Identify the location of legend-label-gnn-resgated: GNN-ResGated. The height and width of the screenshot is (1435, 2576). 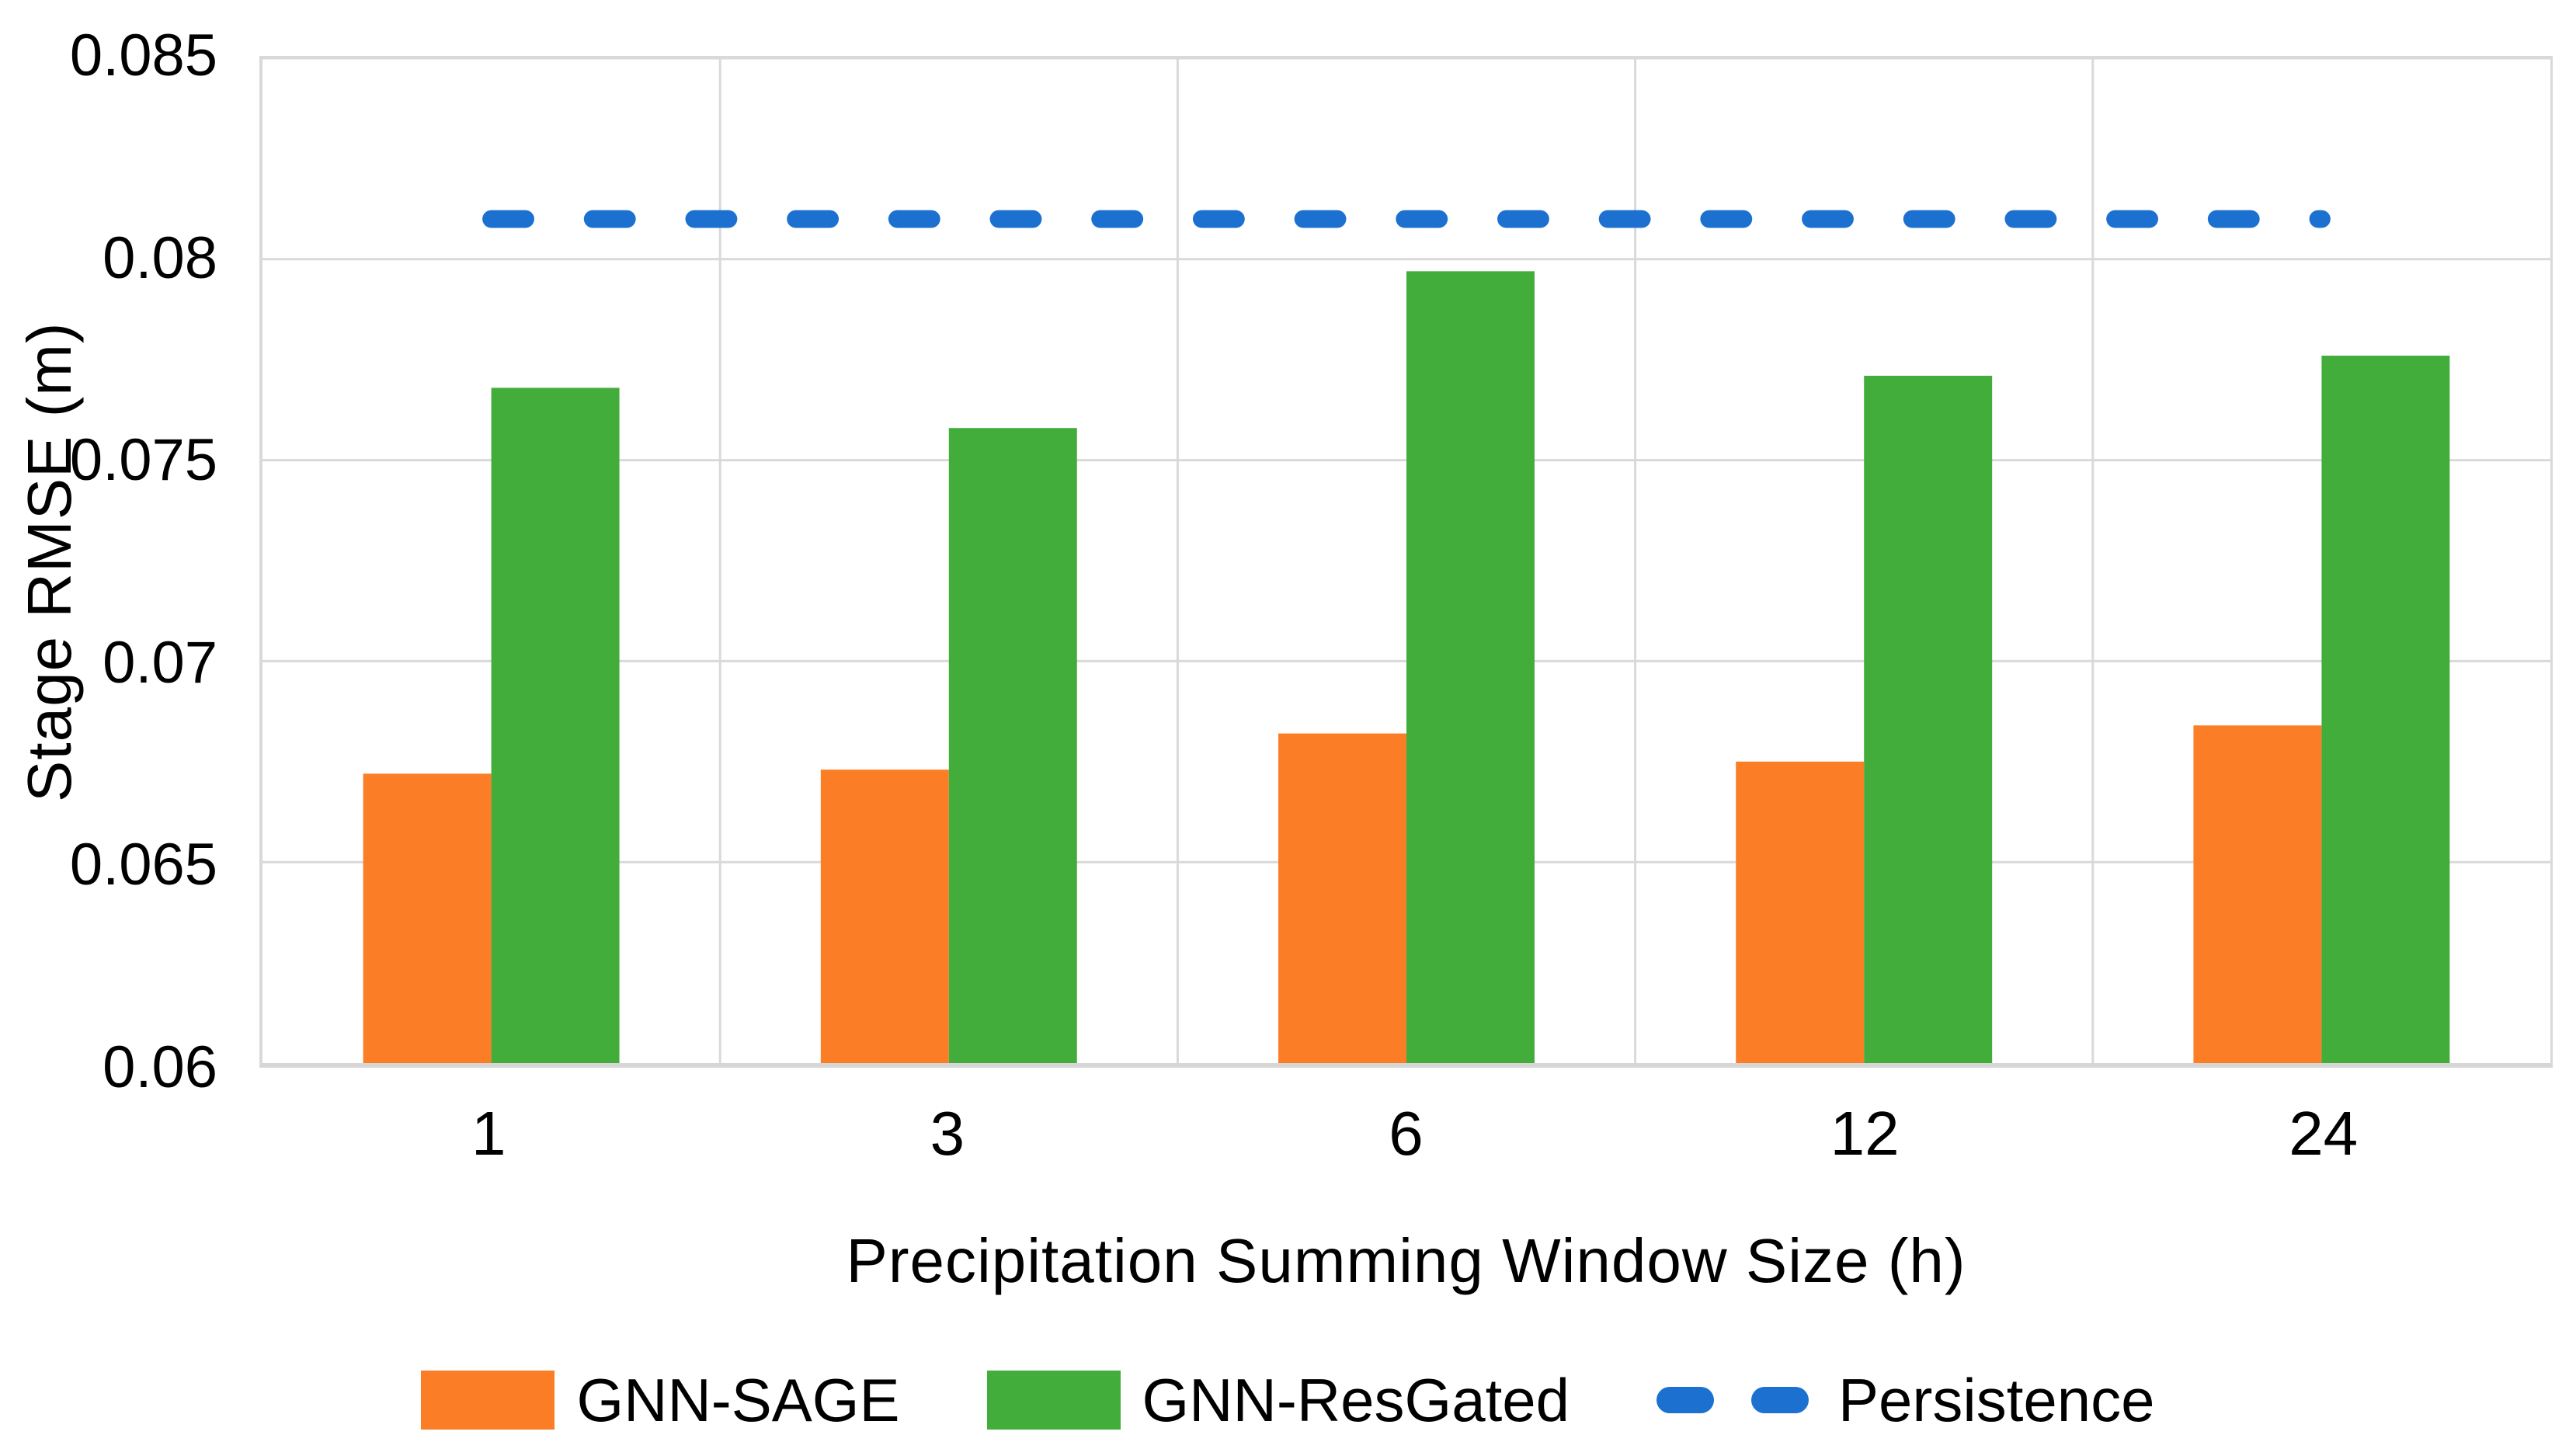
(1356, 1400).